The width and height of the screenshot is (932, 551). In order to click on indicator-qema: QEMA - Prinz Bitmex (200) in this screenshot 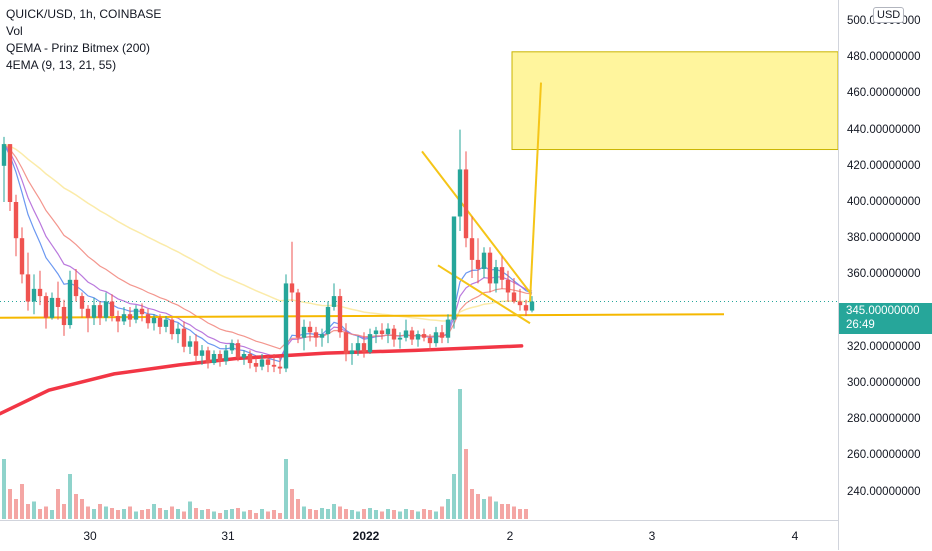, I will do `click(78, 48)`.